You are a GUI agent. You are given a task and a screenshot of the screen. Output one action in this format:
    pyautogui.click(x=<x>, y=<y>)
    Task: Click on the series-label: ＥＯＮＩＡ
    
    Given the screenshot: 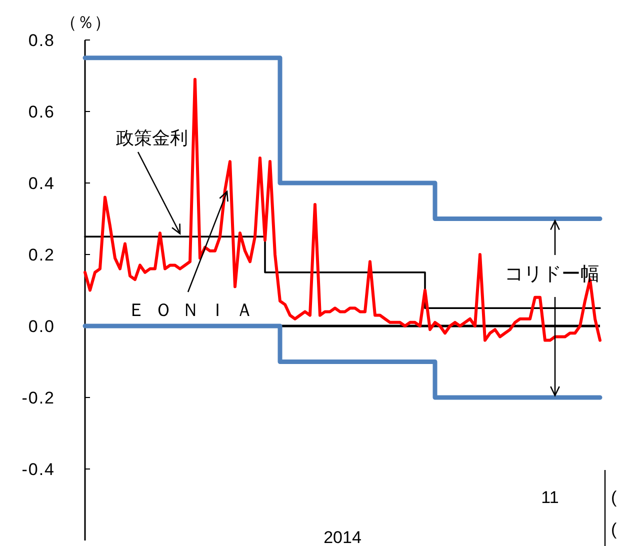 What is the action you would take?
    pyautogui.click(x=195, y=310)
    